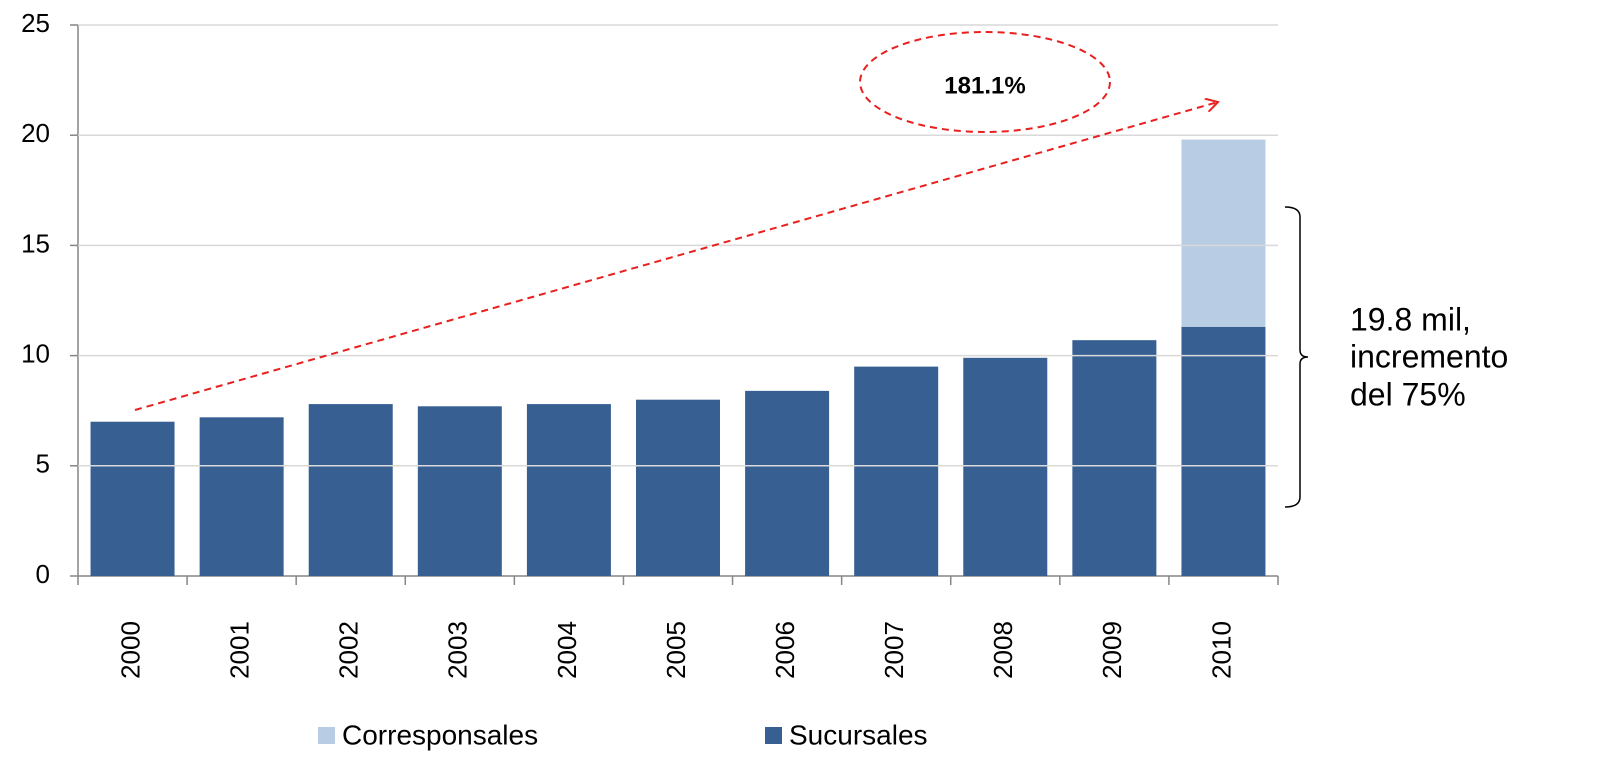  Describe the element at coordinates (1296, 357) in the screenshot. I see `bracket` at that location.